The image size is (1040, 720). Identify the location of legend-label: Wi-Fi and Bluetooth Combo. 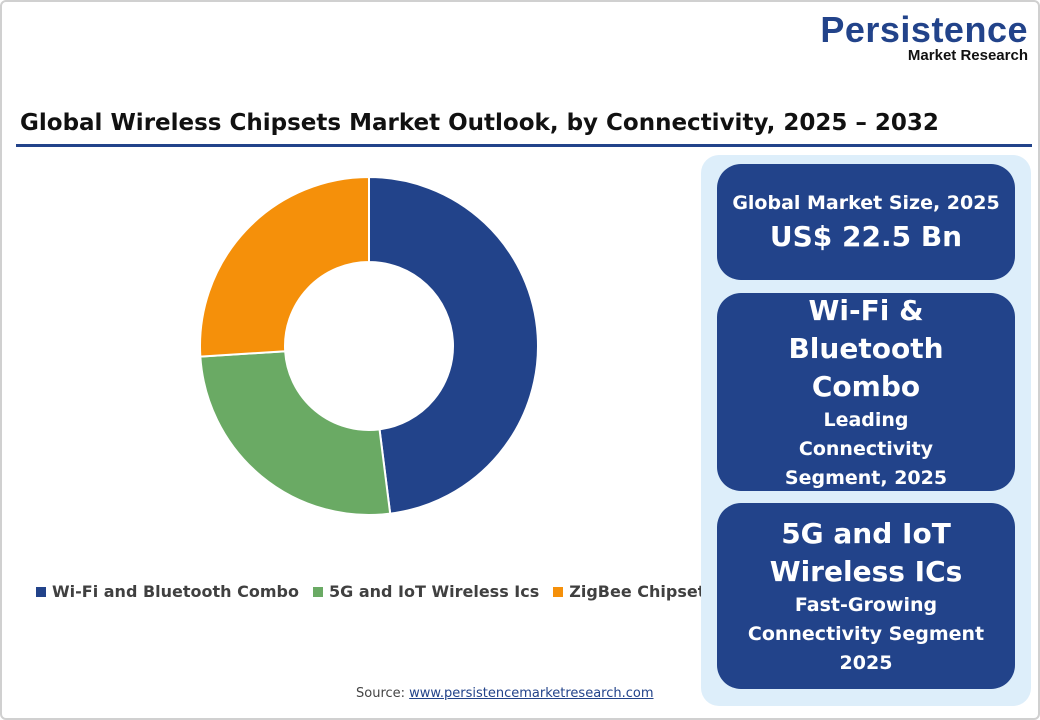
(175, 591).